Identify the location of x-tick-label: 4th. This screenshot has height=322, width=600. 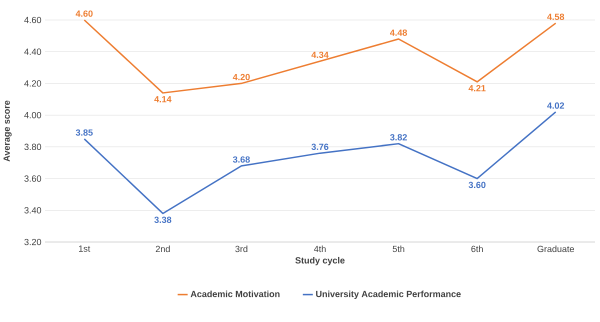
(320, 249).